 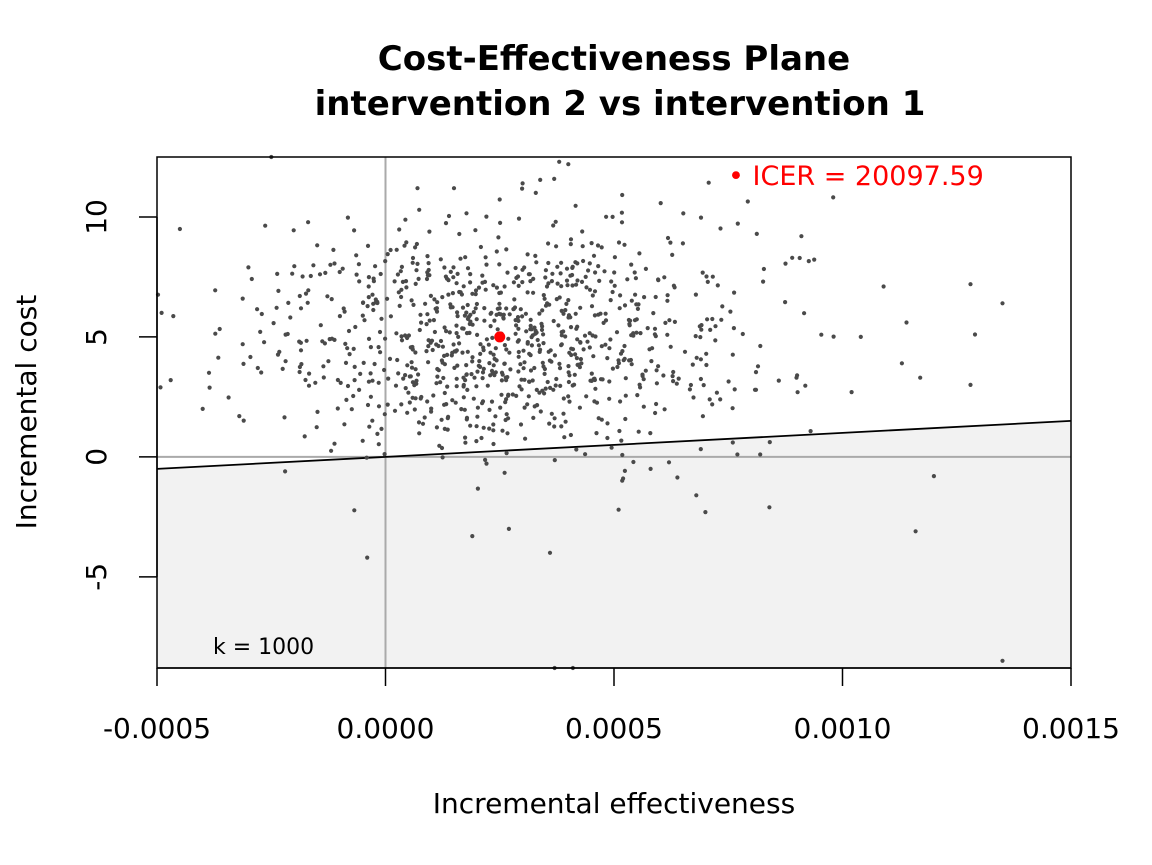 What do you see at coordinates (614, 59) in the screenshot?
I see `chart-title-line-1: Cost-Effectiveness Plane` at bounding box center [614, 59].